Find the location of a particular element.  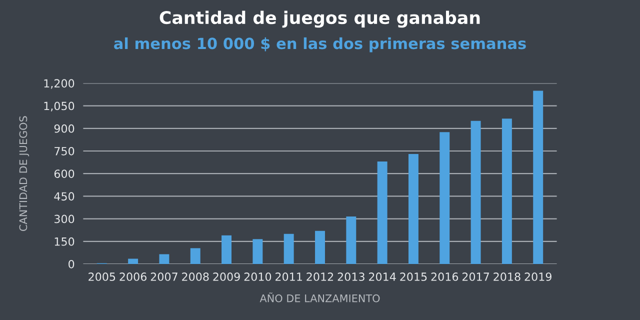

x-tick-label: 2014 is located at coordinates (382, 276).